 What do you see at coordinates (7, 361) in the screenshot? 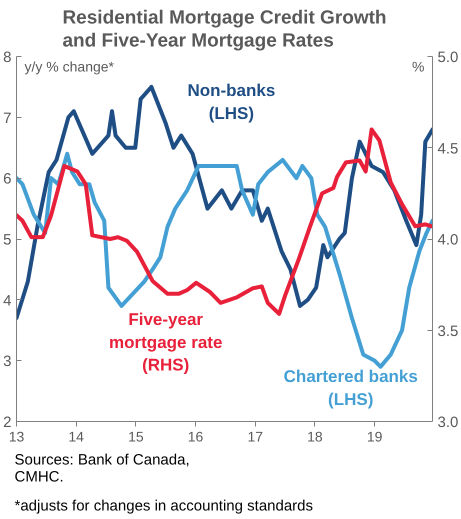
I see `y-tick-label: 3` at bounding box center [7, 361].